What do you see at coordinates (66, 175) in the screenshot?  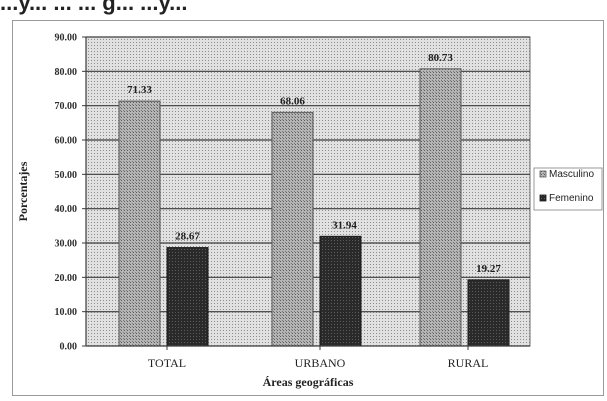 I see `y-tick-label: 50.00` at bounding box center [66, 175].